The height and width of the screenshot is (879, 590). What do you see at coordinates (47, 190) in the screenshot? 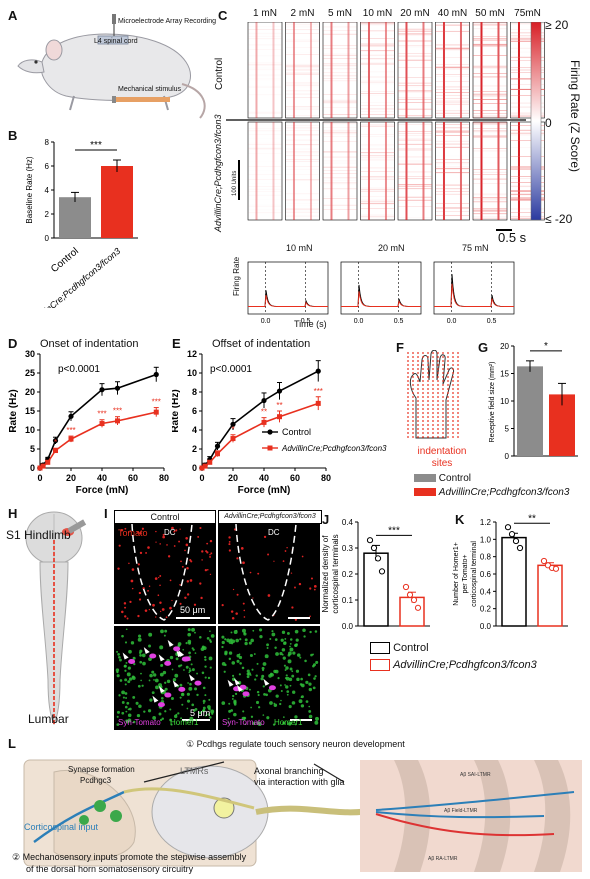
I see `y-tick-label: 4` at bounding box center [47, 190].